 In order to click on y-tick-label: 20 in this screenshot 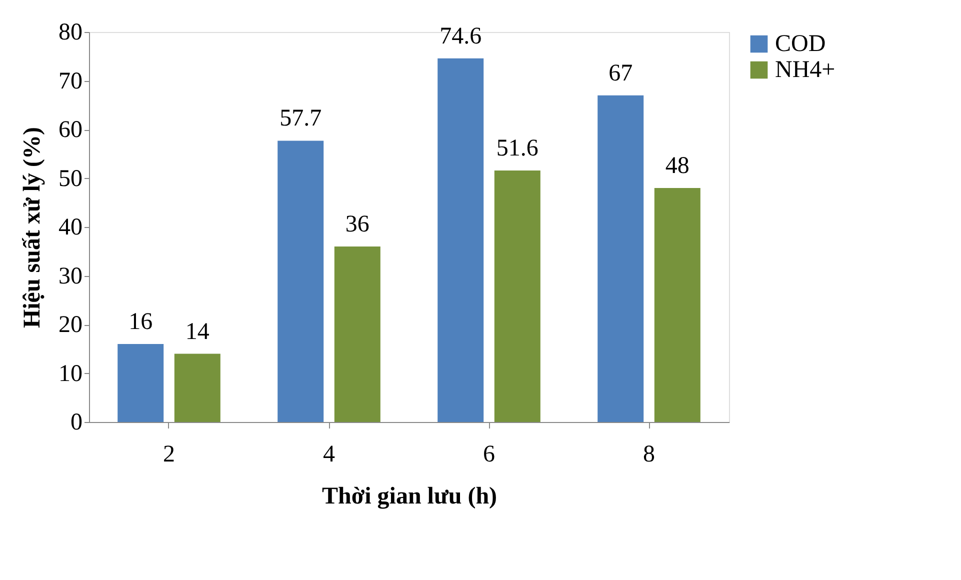, I will do `click(70, 325)`.